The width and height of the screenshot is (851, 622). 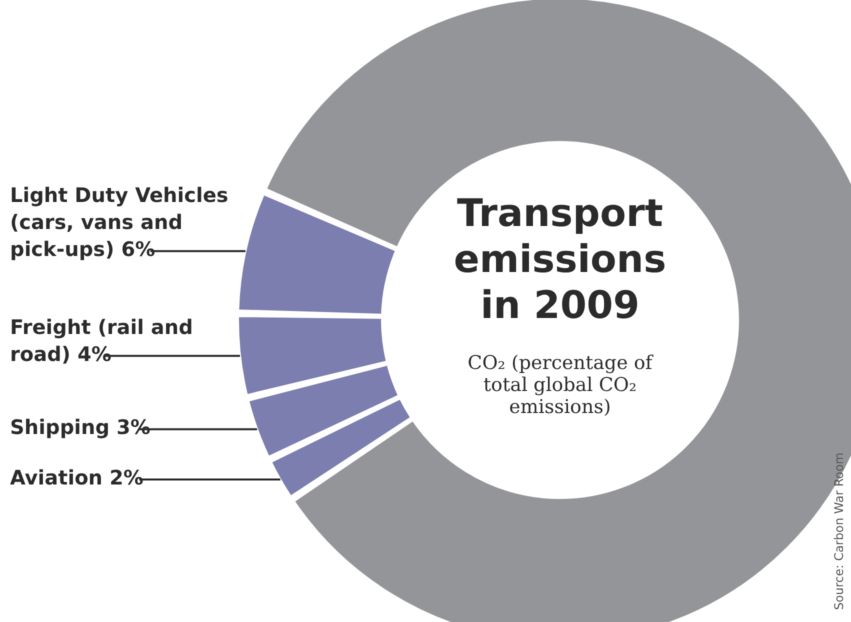 I want to click on slice-label: Aviation 2%, so click(x=77, y=478).